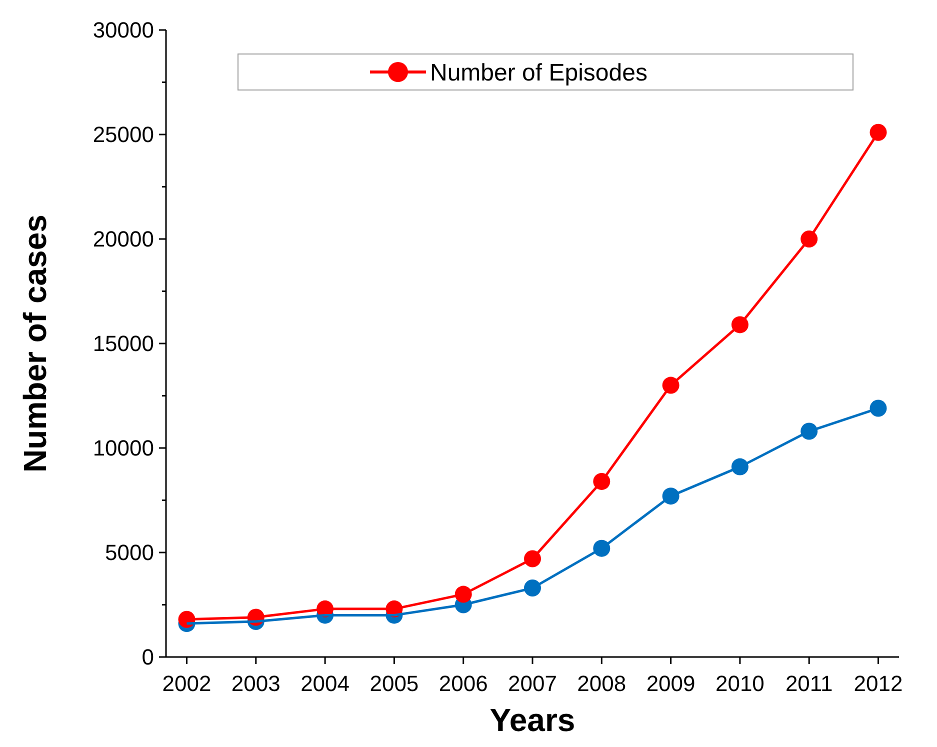  Describe the element at coordinates (394, 683) in the screenshot. I see `x-tick-label: 2005` at that location.